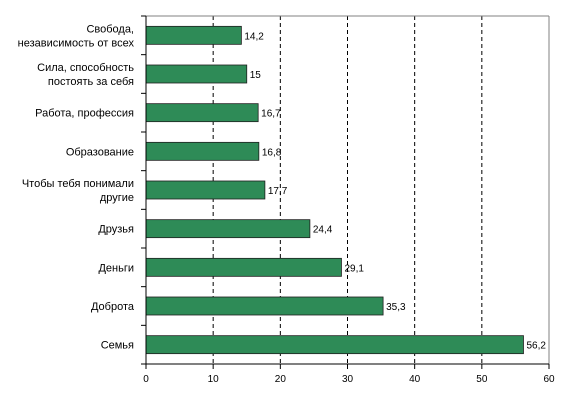 This screenshot has height=401, width=563. What do you see at coordinates (214, 379) in the screenshot?
I see `x-tick-label: 10` at bounding box center [214, 379].